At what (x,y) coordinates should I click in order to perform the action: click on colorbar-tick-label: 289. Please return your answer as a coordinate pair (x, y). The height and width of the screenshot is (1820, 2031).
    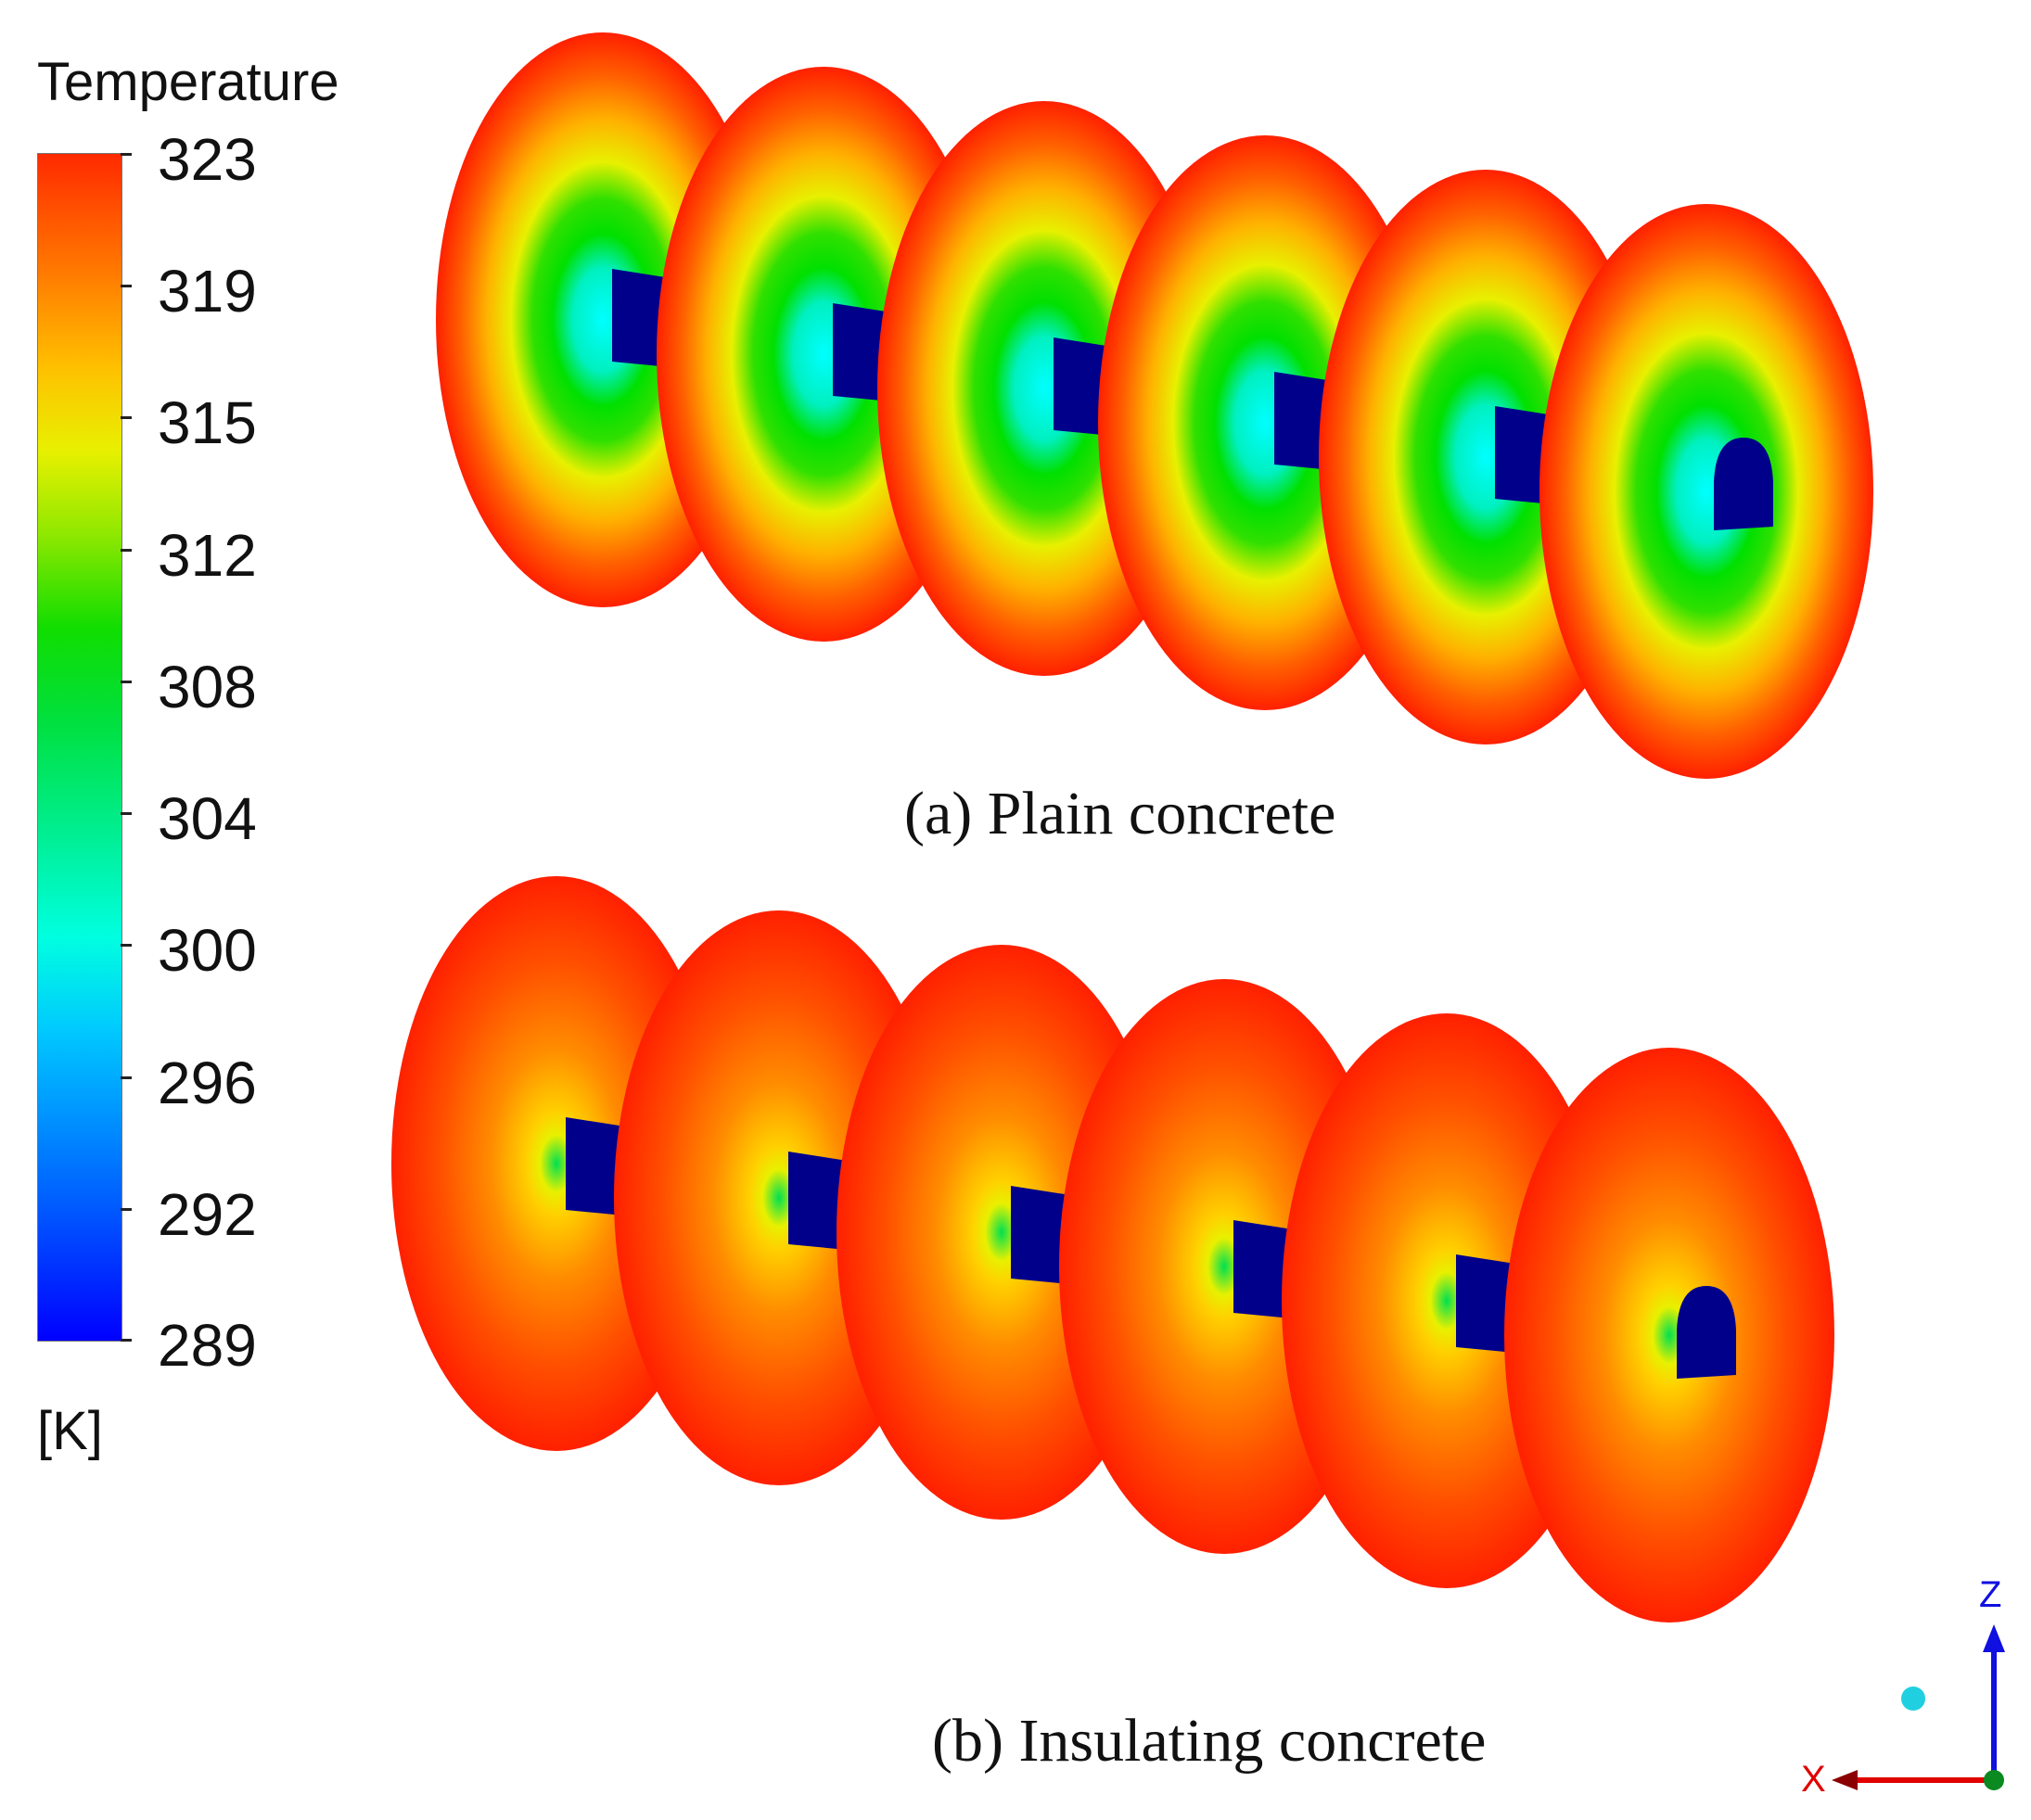
    Looking at the image, I should click on (207, 1345).